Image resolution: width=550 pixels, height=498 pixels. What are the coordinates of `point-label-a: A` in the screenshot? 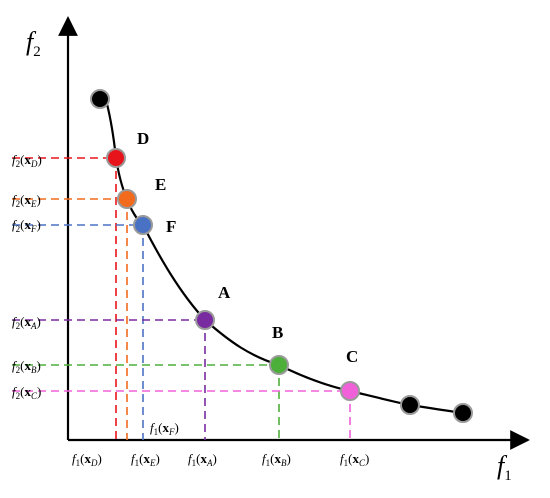 It's located at (224, 292).